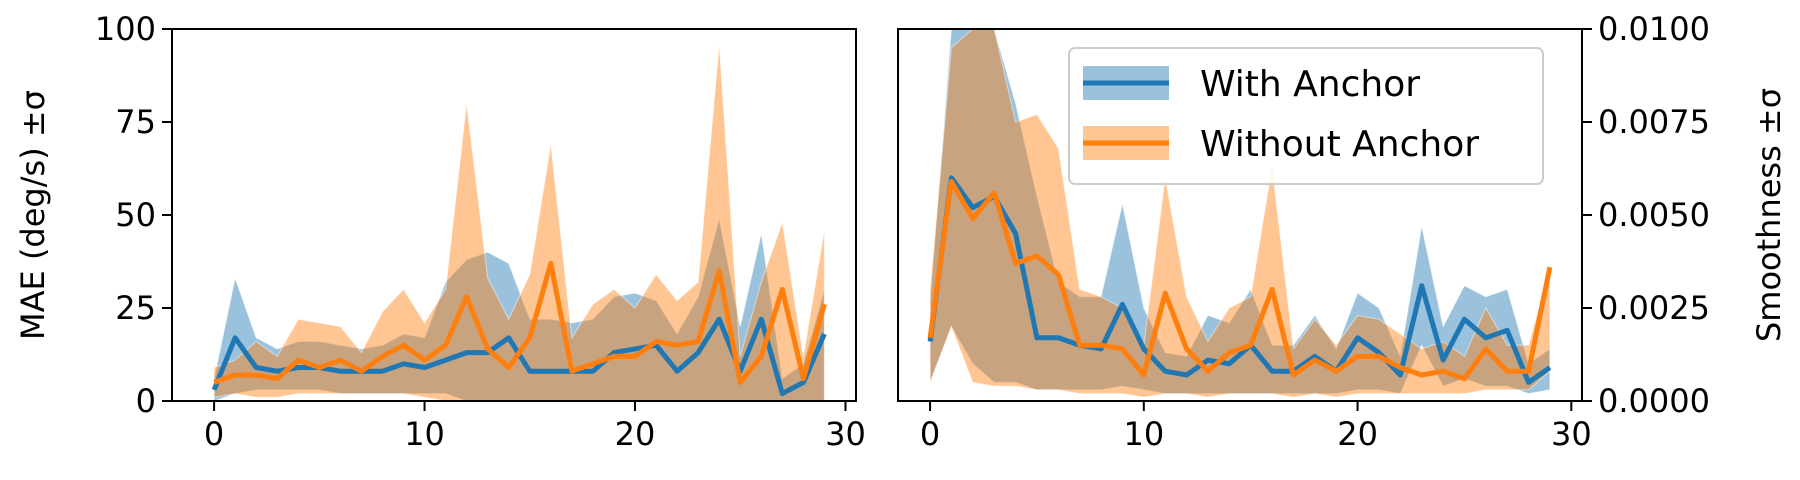 This screenshot has height=480, width=1800. I want to click on left-x-tick-label-10: 10, so click(424, 434).